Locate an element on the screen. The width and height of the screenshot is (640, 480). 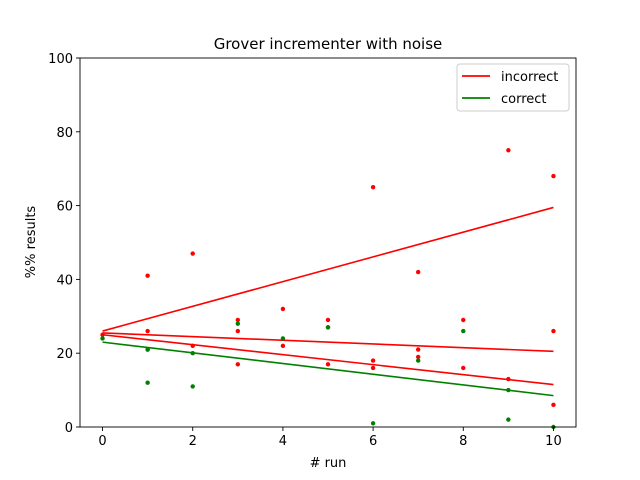
y-tick-label: 40 is located at coordinates (64, 280).